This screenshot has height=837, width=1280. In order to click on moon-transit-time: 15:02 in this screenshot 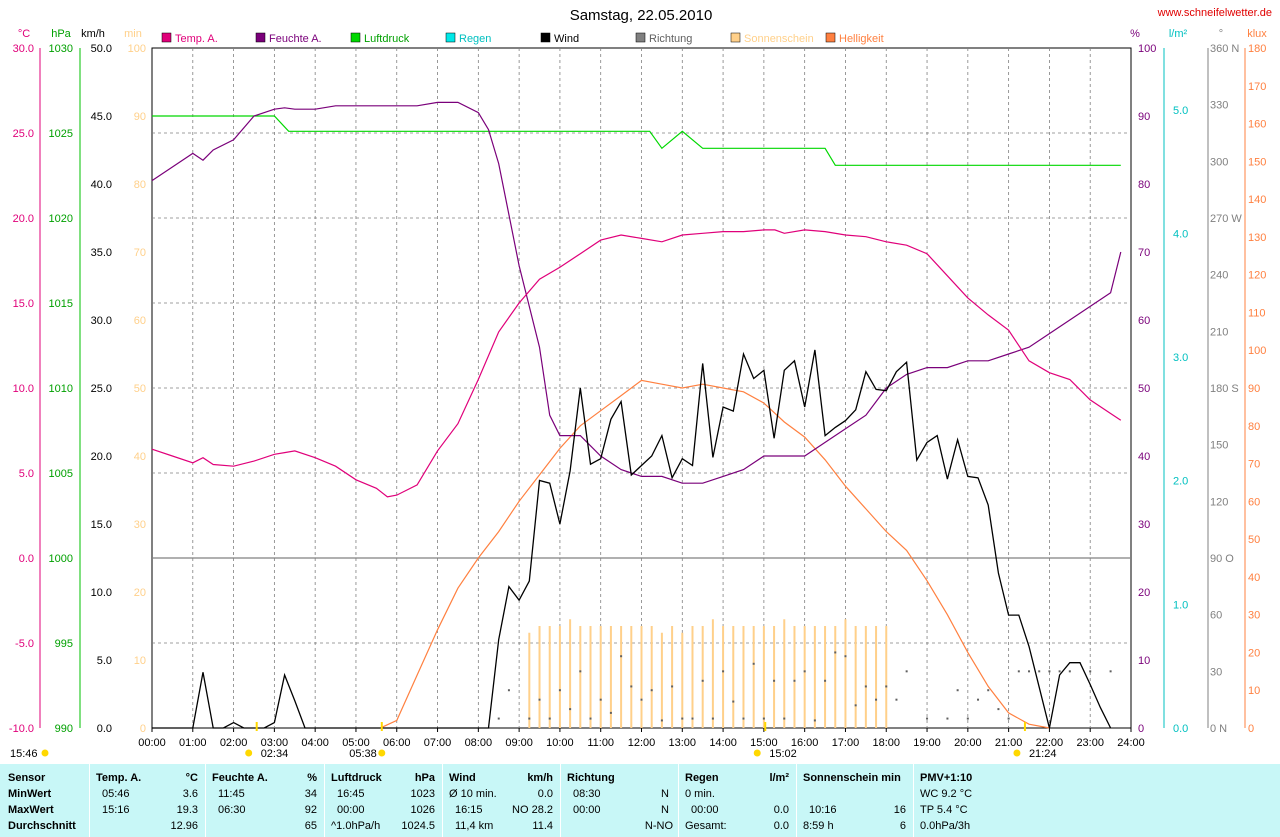, I will do `click(783, 754)`.